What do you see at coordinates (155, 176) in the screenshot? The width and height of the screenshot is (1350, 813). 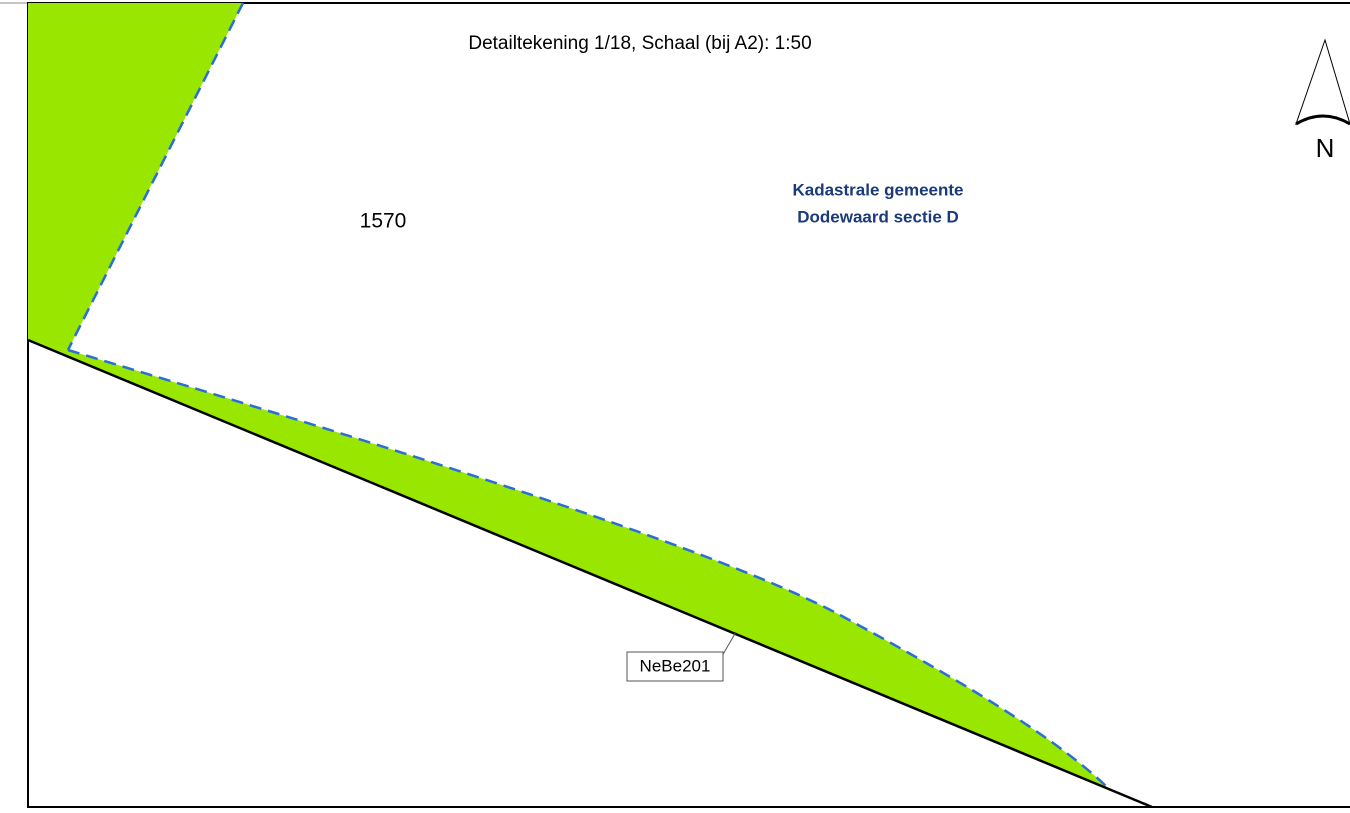 I see `dashed-boundary` at bounding box center [155, 176].